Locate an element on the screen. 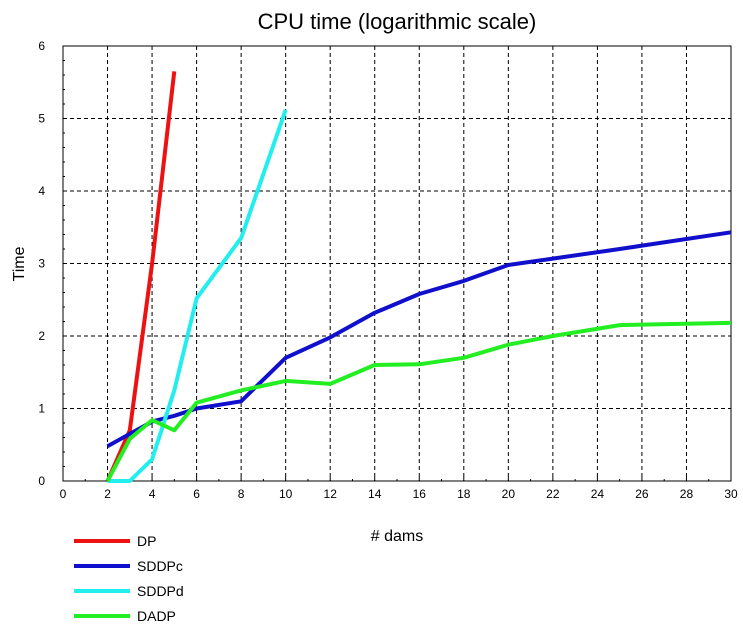  y-tick-label: 3 is located at coordinates (41, 264).